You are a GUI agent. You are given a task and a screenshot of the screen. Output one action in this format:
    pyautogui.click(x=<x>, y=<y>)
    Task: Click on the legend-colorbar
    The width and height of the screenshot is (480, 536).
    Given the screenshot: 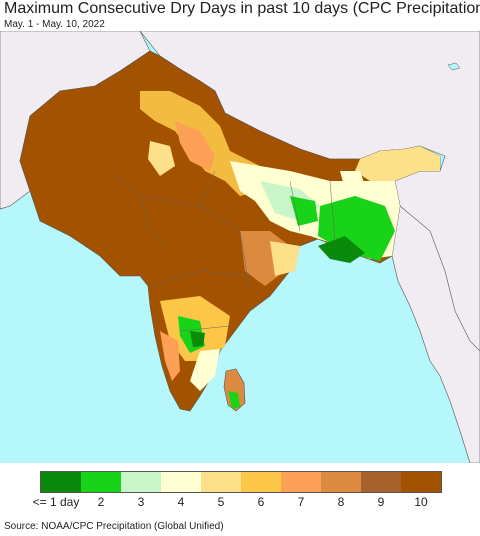 What is the action you would take?
    pyautogui.click(x=241, y=482)
    